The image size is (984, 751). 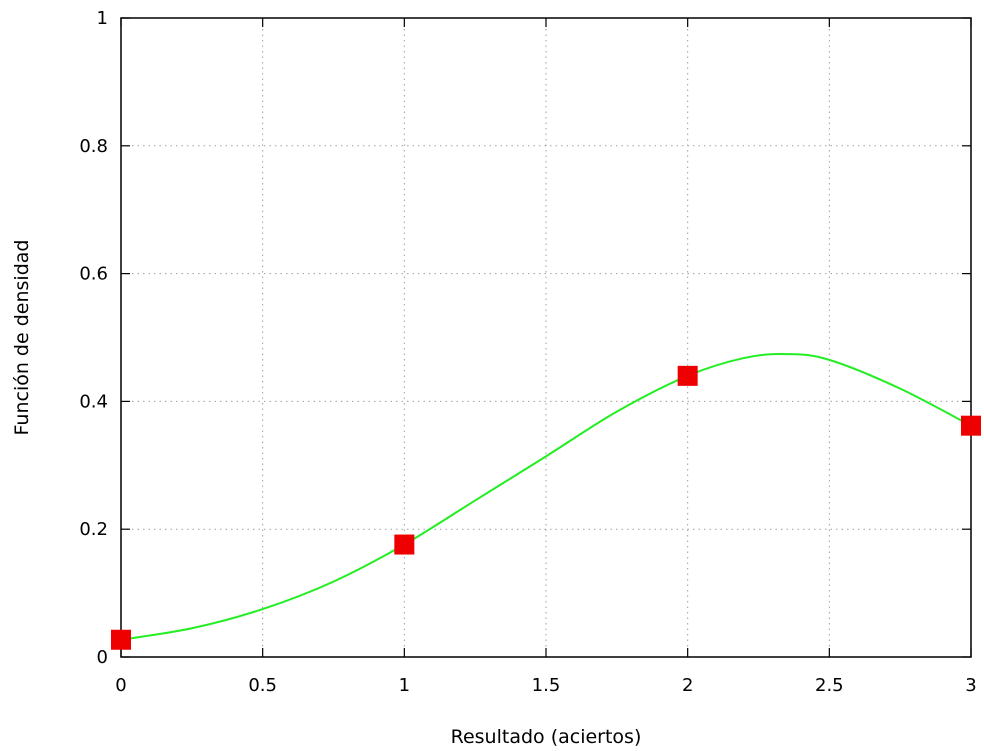 I want to click on y-axis-title: Función de densidad, so click(x=22, y=338).